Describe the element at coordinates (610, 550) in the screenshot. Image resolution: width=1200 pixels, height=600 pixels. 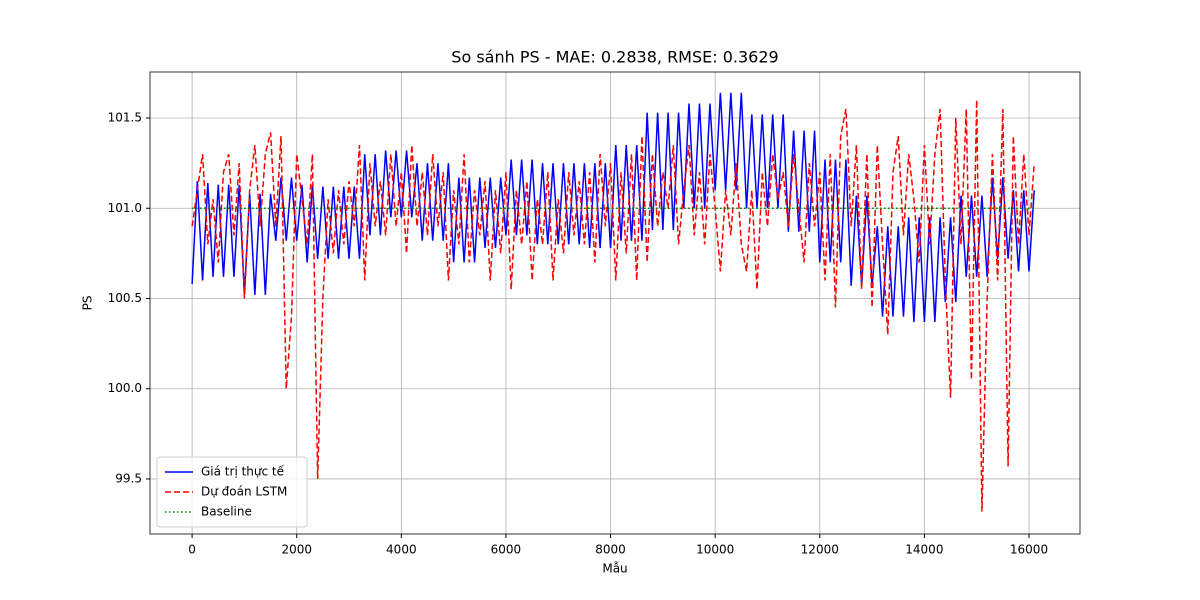
I see `x-tick-label: 8000` at that location.